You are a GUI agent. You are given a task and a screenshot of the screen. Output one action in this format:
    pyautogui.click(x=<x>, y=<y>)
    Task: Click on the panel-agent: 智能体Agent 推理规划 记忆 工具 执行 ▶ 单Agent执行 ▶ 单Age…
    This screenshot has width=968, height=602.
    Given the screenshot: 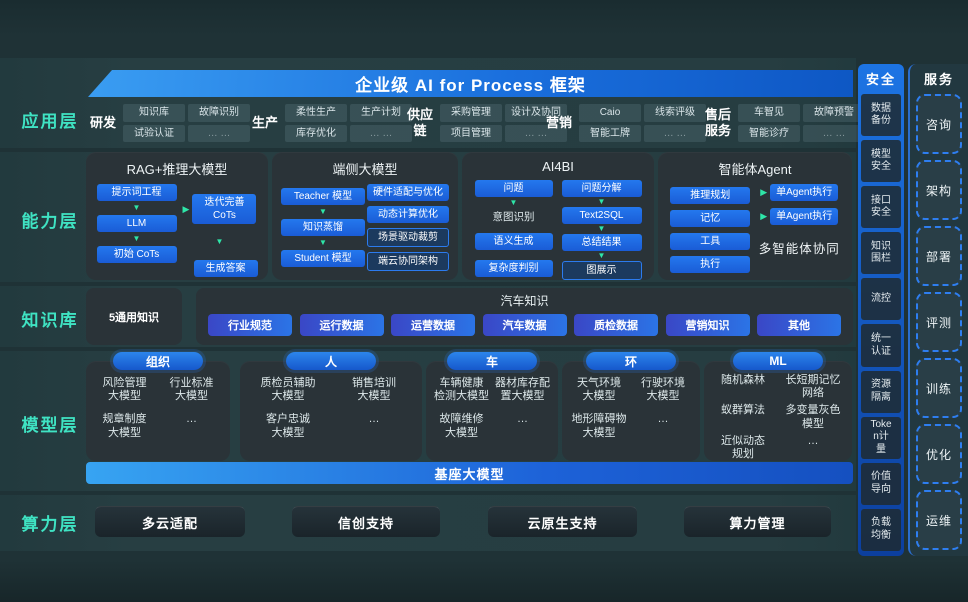 What is the action you would take?
    pyautogui.click(x=755, y=216)
    